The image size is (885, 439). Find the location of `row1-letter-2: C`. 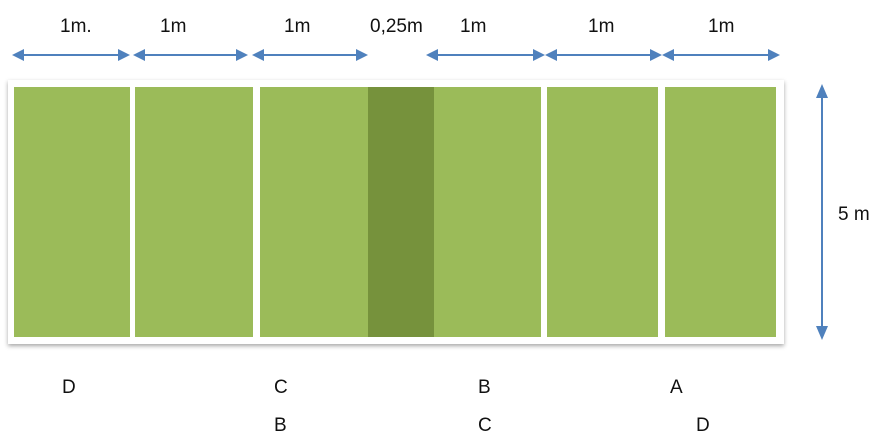

row1-letter-2: C is located at coordinates (281, 387).